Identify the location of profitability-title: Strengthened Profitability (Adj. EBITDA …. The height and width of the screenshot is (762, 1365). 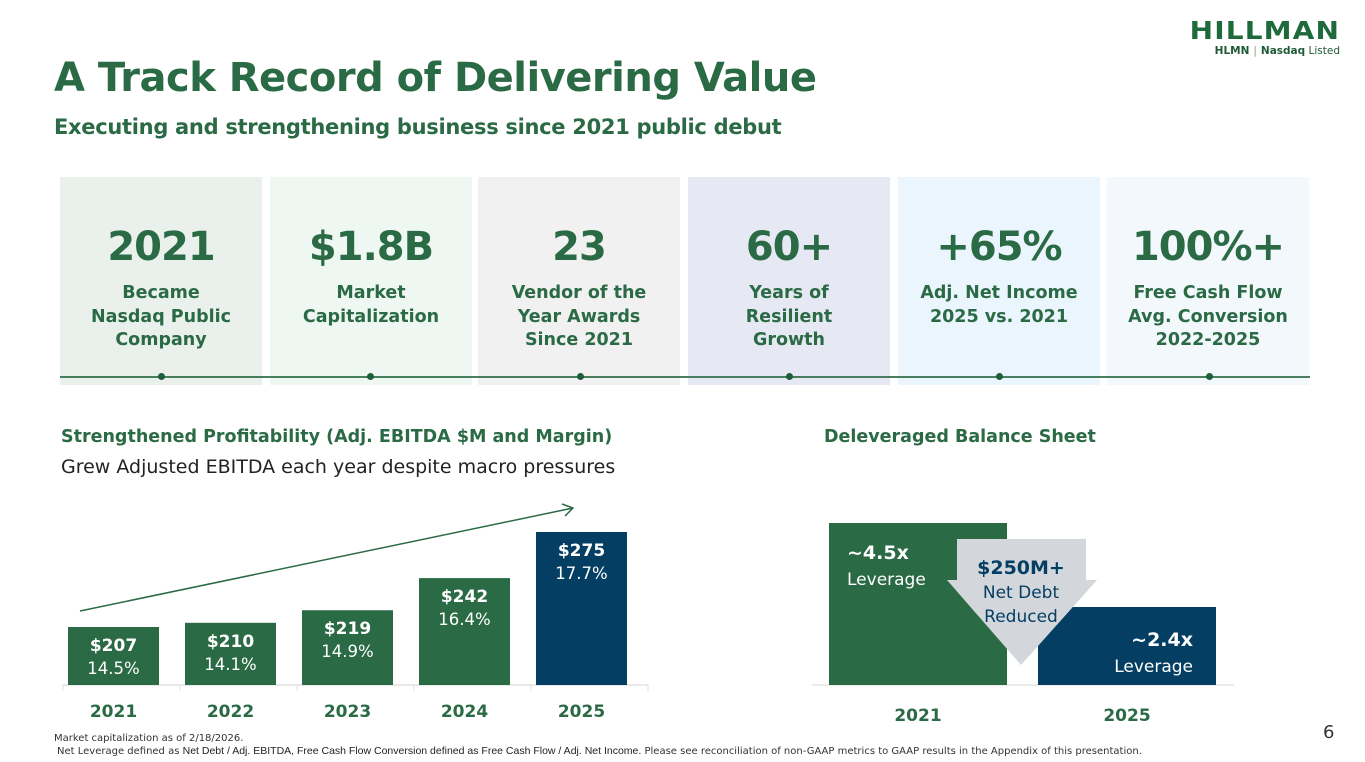
(337, 437).